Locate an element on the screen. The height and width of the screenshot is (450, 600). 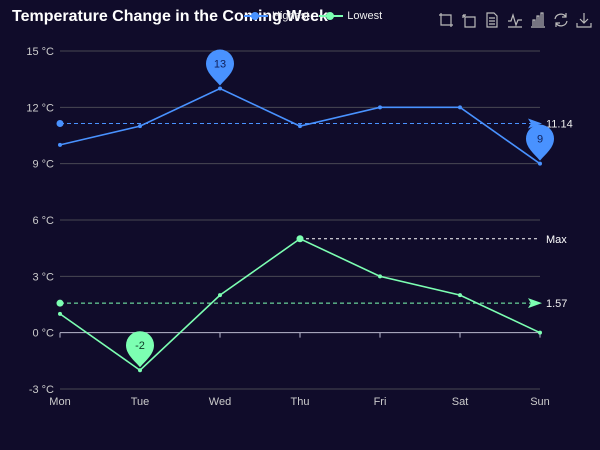
restore-button is located at coordinates (561, 20).